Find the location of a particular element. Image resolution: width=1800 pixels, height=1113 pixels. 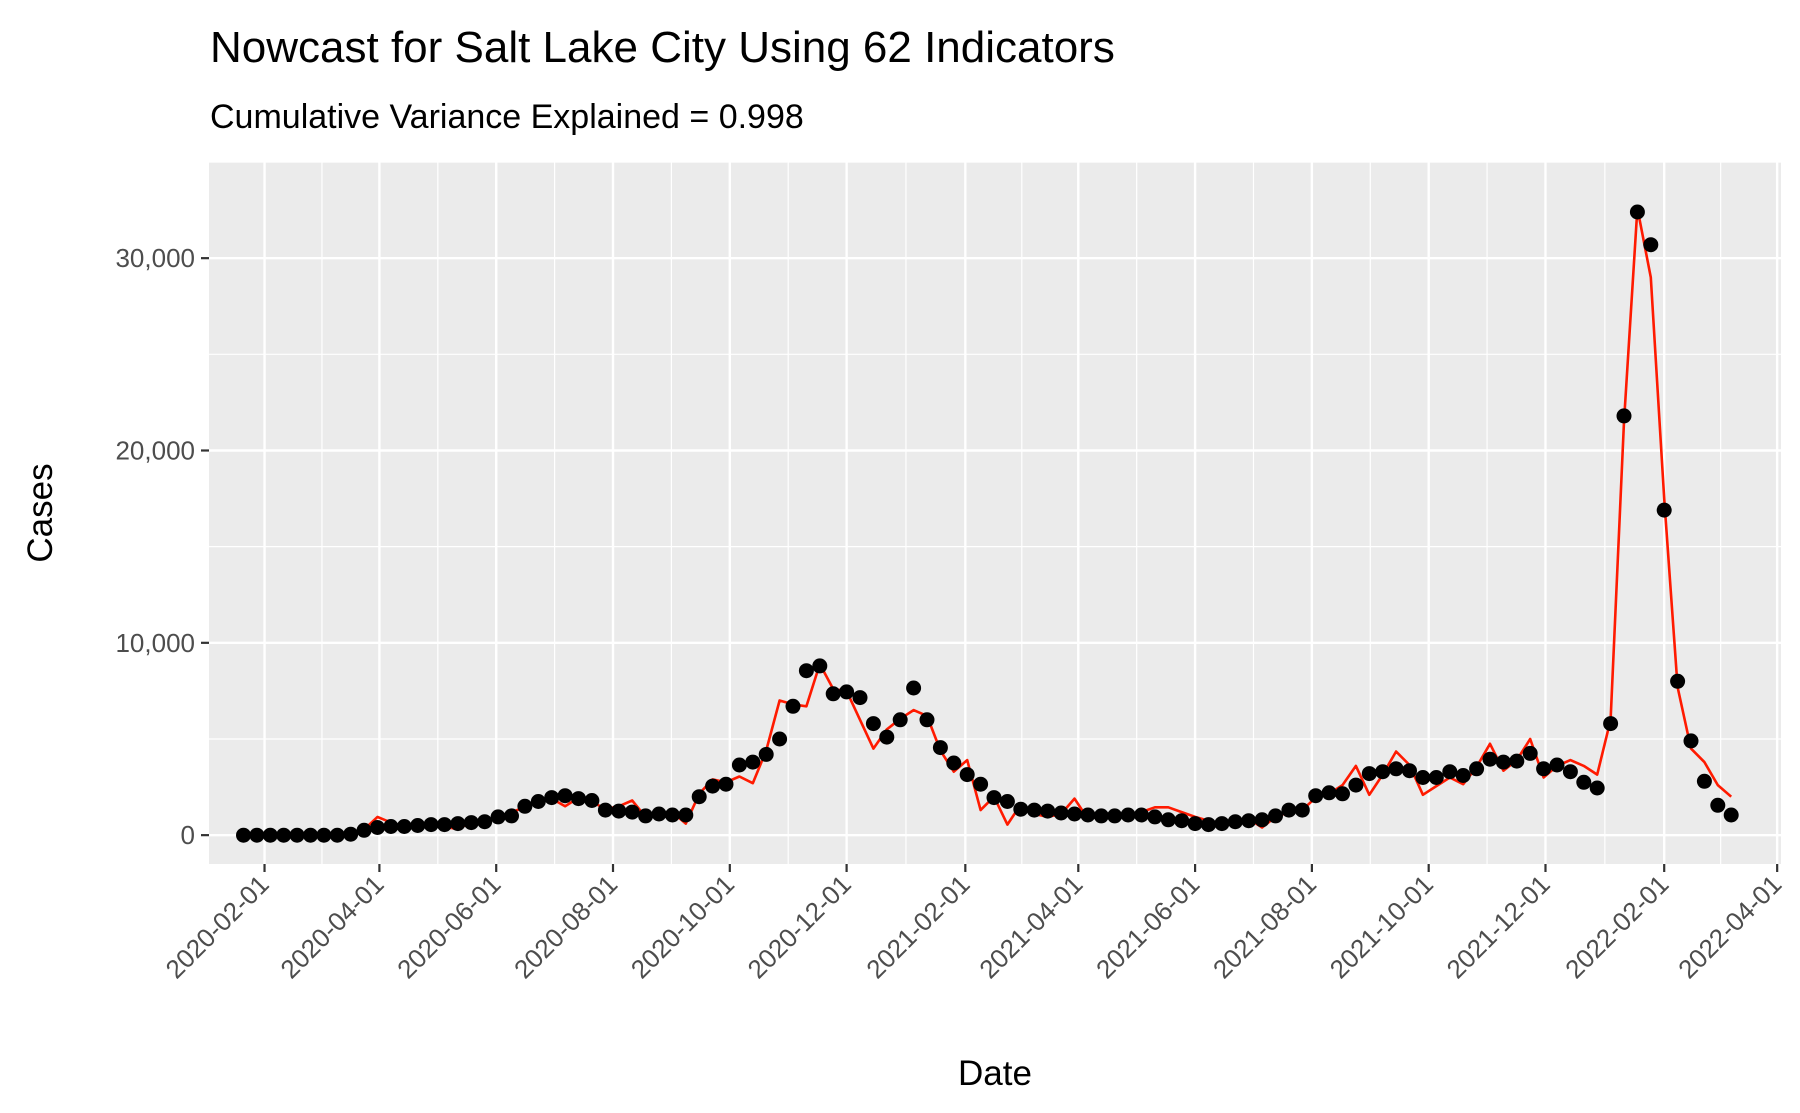

x-tick-label: 2021-06-01 is located at coordinates (1147, 926).